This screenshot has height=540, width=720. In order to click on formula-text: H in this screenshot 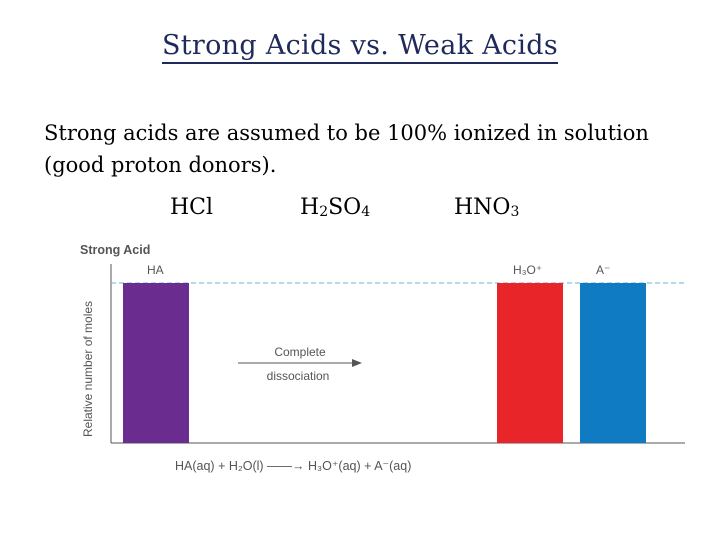, I will do `click(310, 207)`.